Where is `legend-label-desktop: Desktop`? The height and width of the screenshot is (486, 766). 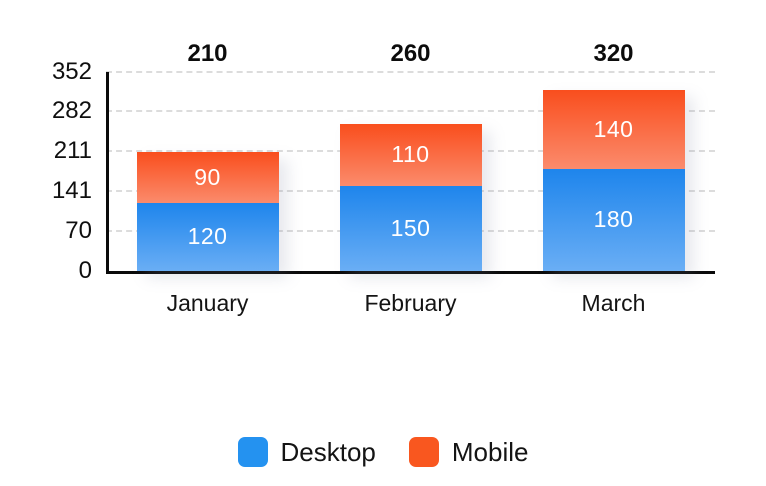
legend-label-desktop: Desktop is located at coordinates (328, 451).